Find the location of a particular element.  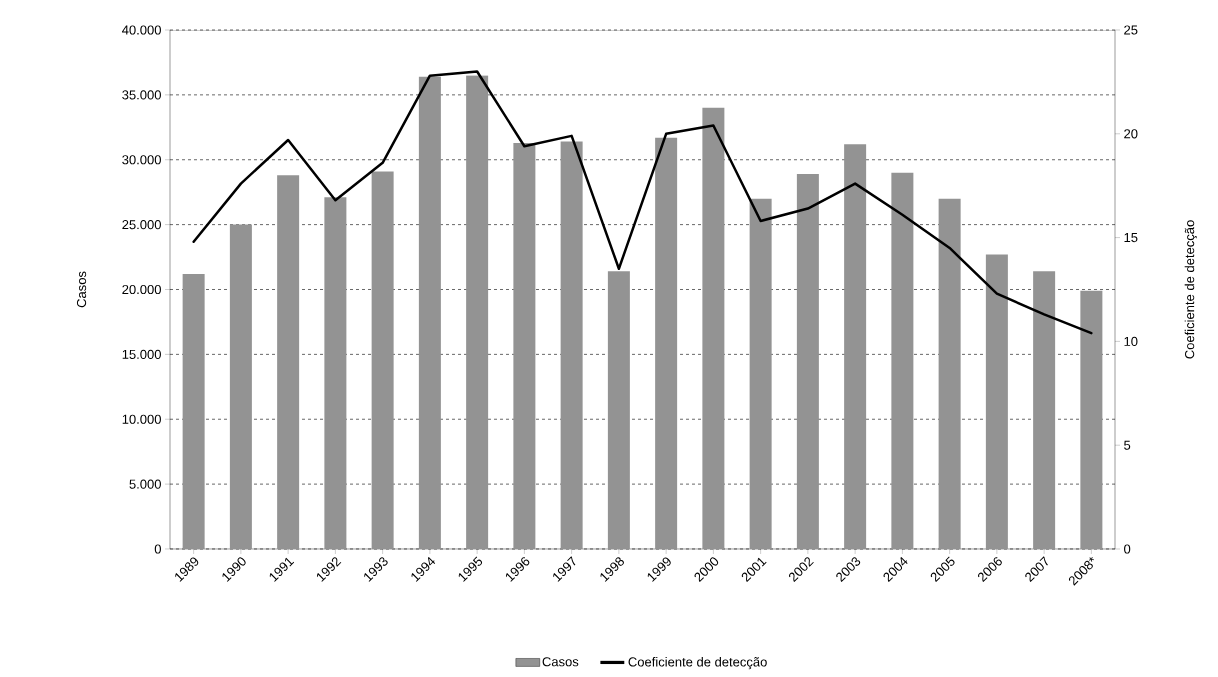

y2-axis-title: Coeficiente de detecção is located at coordinates (1190, 289).